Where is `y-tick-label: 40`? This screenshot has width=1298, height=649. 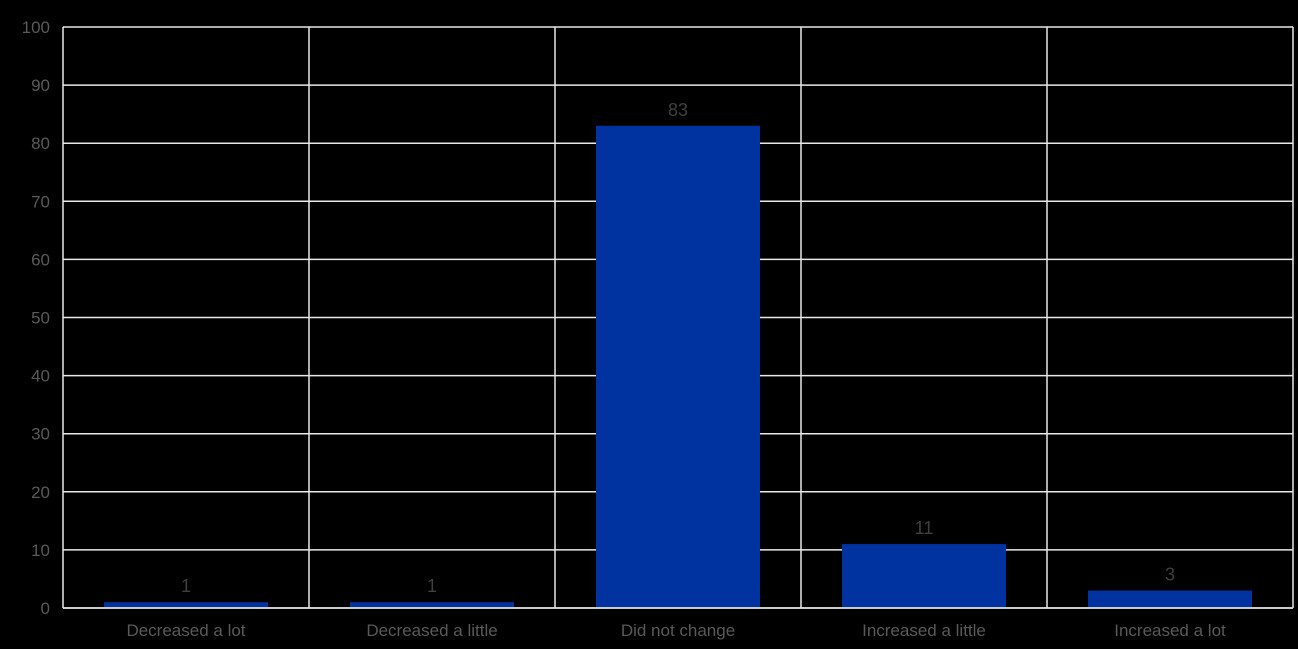
y-tick-label: 40 is located at coordinates (40, 376).